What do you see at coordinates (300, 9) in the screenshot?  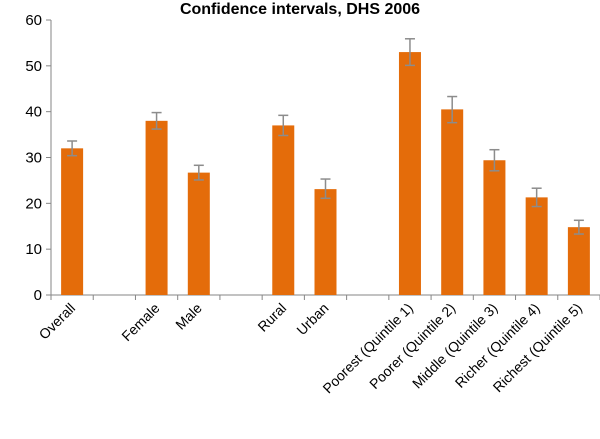 I see `chart-title: Confidence intervals, DHS 2006` at bounding box center [300, 9].